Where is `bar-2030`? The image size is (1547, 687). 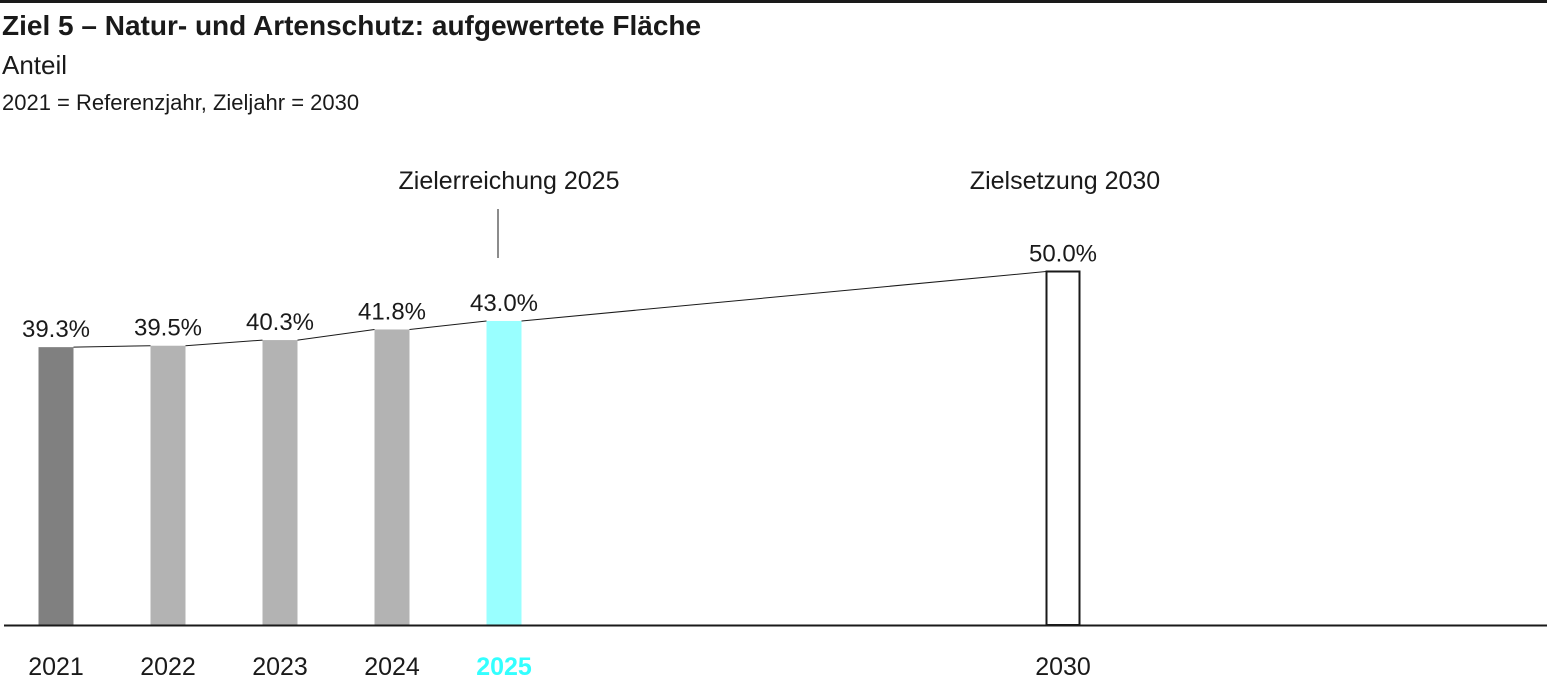
bar-2030 is located at coordinates (1063, 448).